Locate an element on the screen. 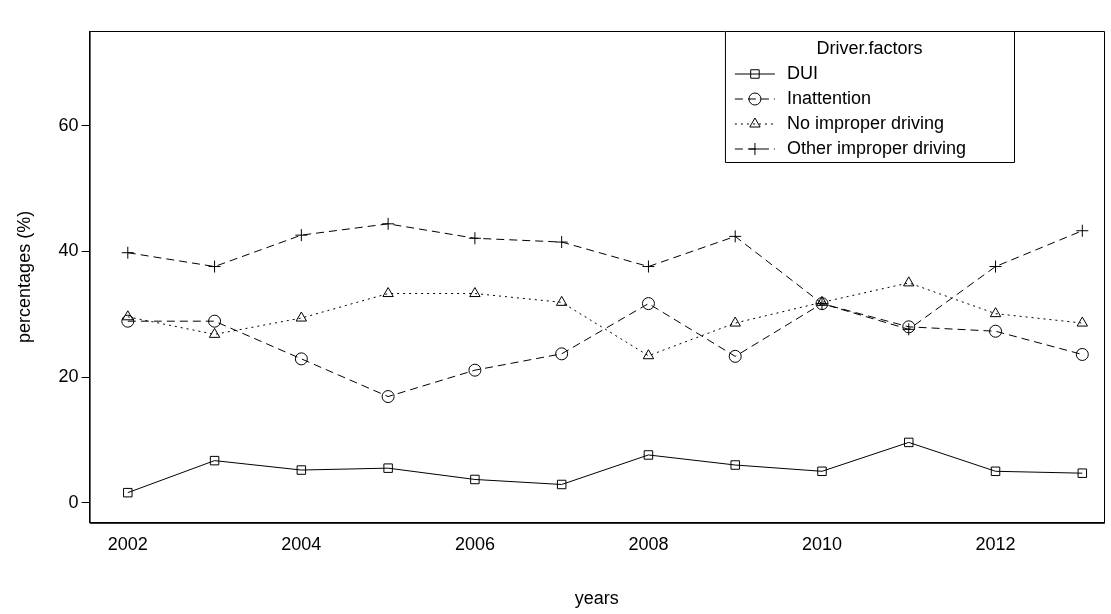 This screenshot has height=614, width=1111. x-tick-label: 2010 is located at coordinates (822, 543).